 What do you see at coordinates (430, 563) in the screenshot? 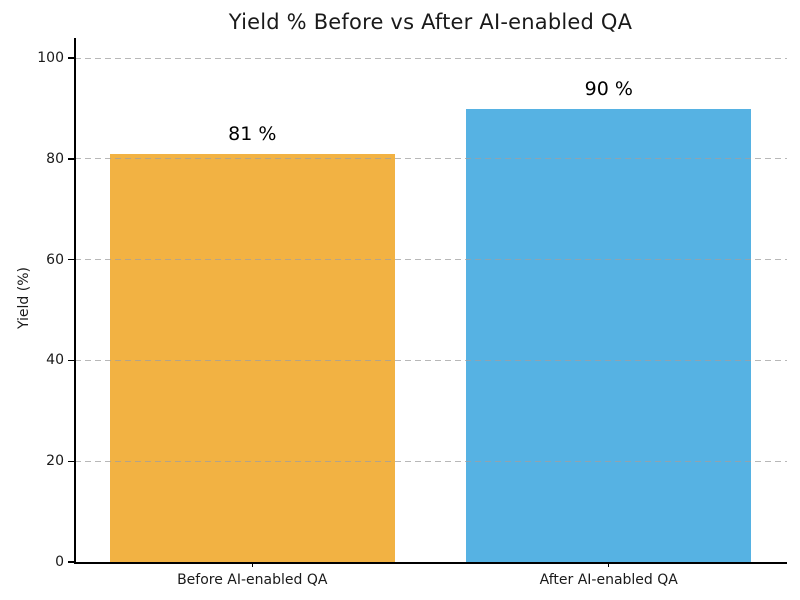
I see `x-axis-spine` at bounding box center [430, 563].